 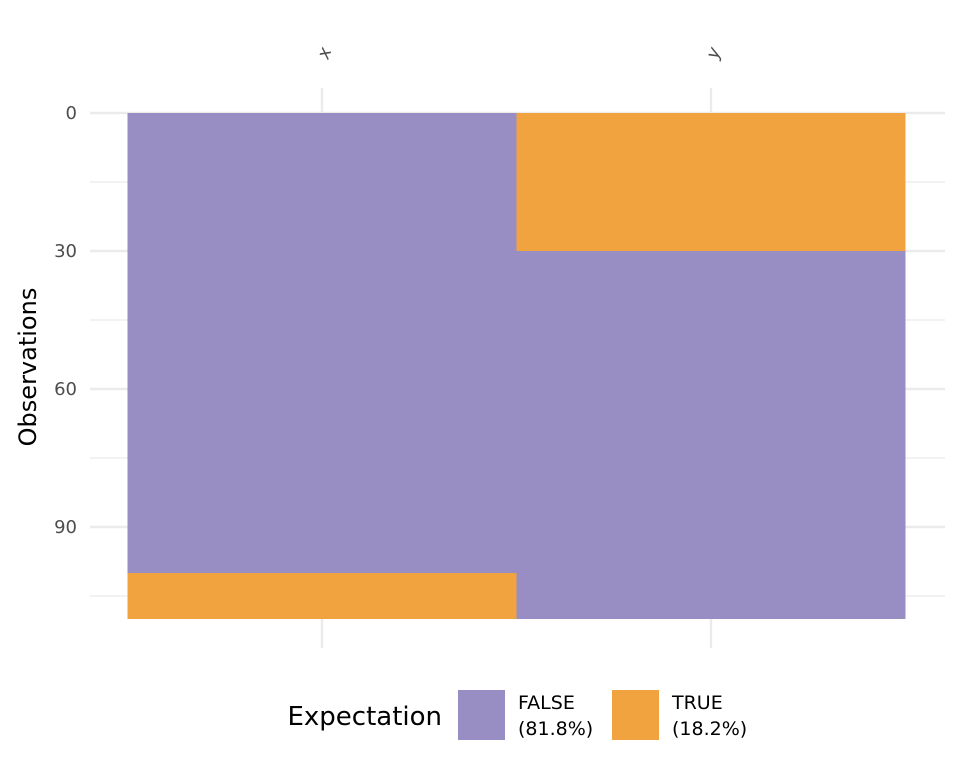 I want to click on tile-y-true, so click(x=711, y=182).